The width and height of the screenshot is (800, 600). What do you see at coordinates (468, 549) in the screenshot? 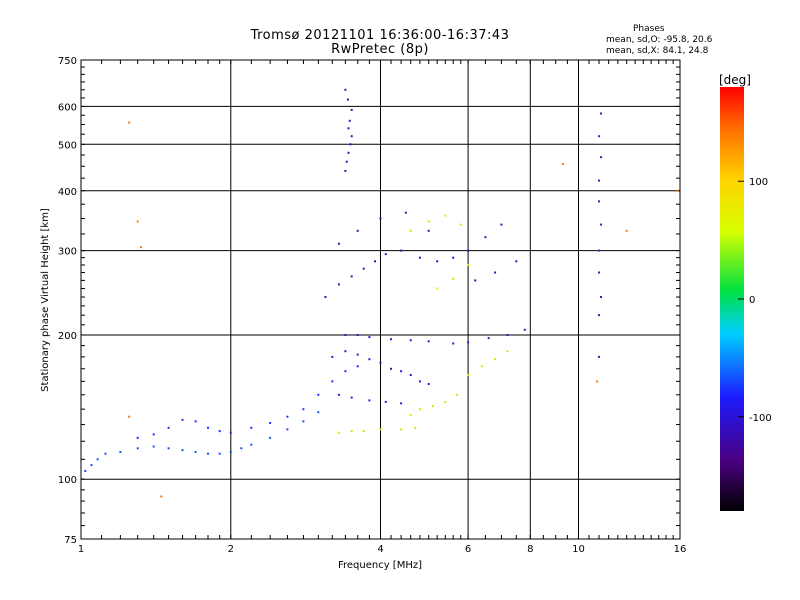
I see `x-tick-label: 6` at bounding box center [468, 549].